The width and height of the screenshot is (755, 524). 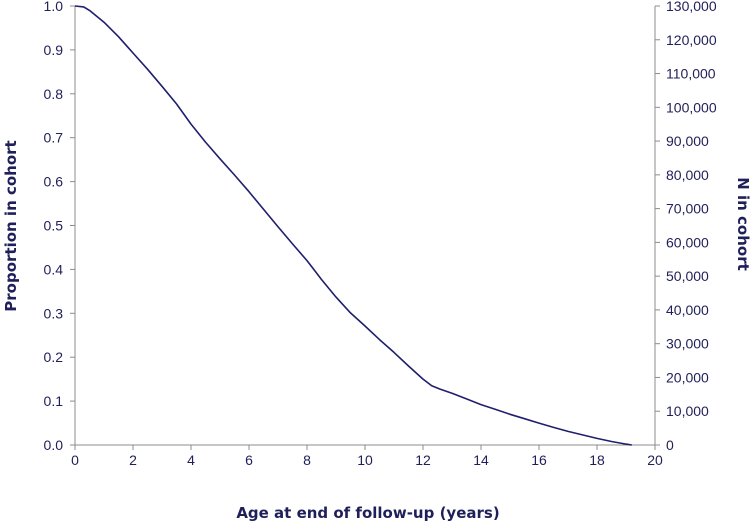 I want to click on y-axis-ticks: 0.0 0.1 0.2 0.3 0.4 0.5 0.6 0.7 0.8 0.9 1.0, so click(x=59, y=226).